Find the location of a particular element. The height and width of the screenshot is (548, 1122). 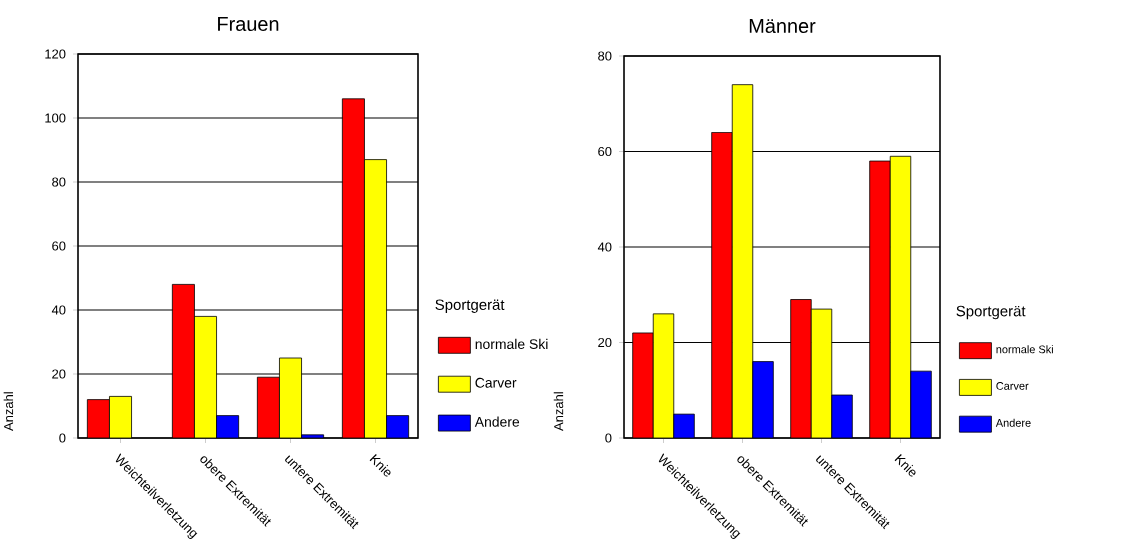

chart-title: Frauen is located at coordinates (248, 24).